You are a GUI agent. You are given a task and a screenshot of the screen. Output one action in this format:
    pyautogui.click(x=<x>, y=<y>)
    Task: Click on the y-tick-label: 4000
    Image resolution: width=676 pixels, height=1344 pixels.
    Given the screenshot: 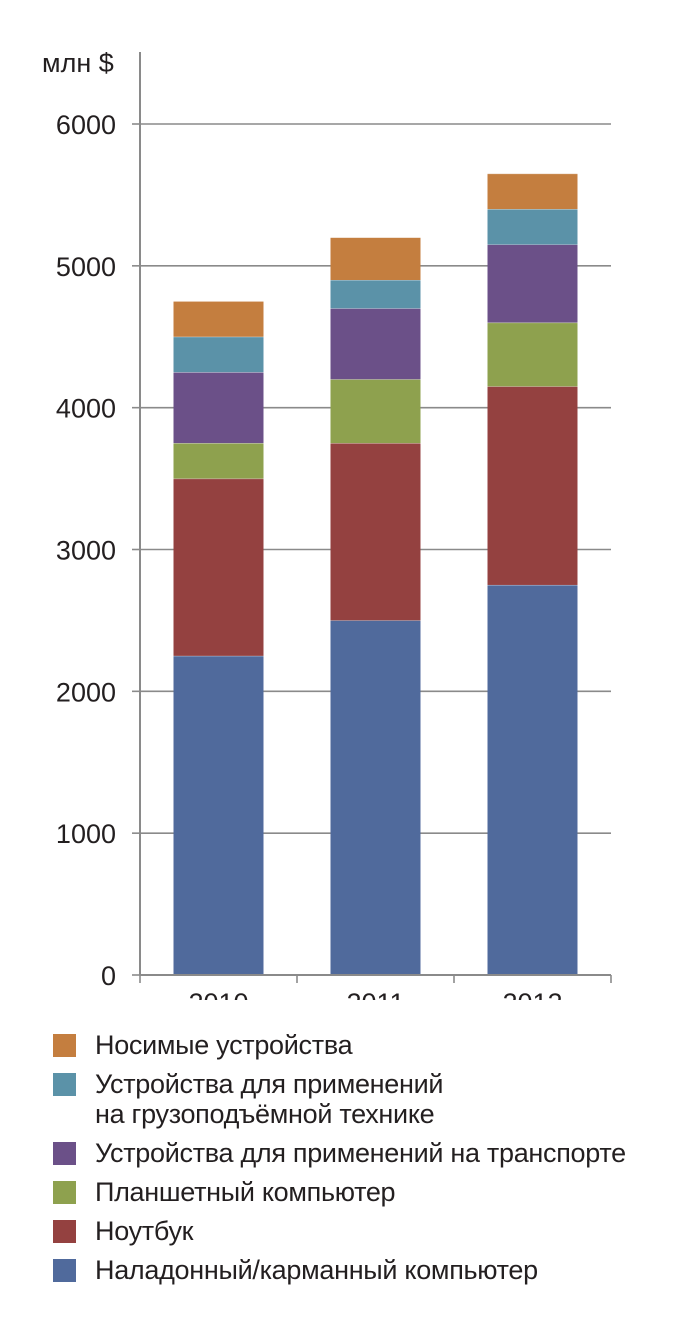 What is the action you would take?
    pyautogui.click(x=86, y=409)
    